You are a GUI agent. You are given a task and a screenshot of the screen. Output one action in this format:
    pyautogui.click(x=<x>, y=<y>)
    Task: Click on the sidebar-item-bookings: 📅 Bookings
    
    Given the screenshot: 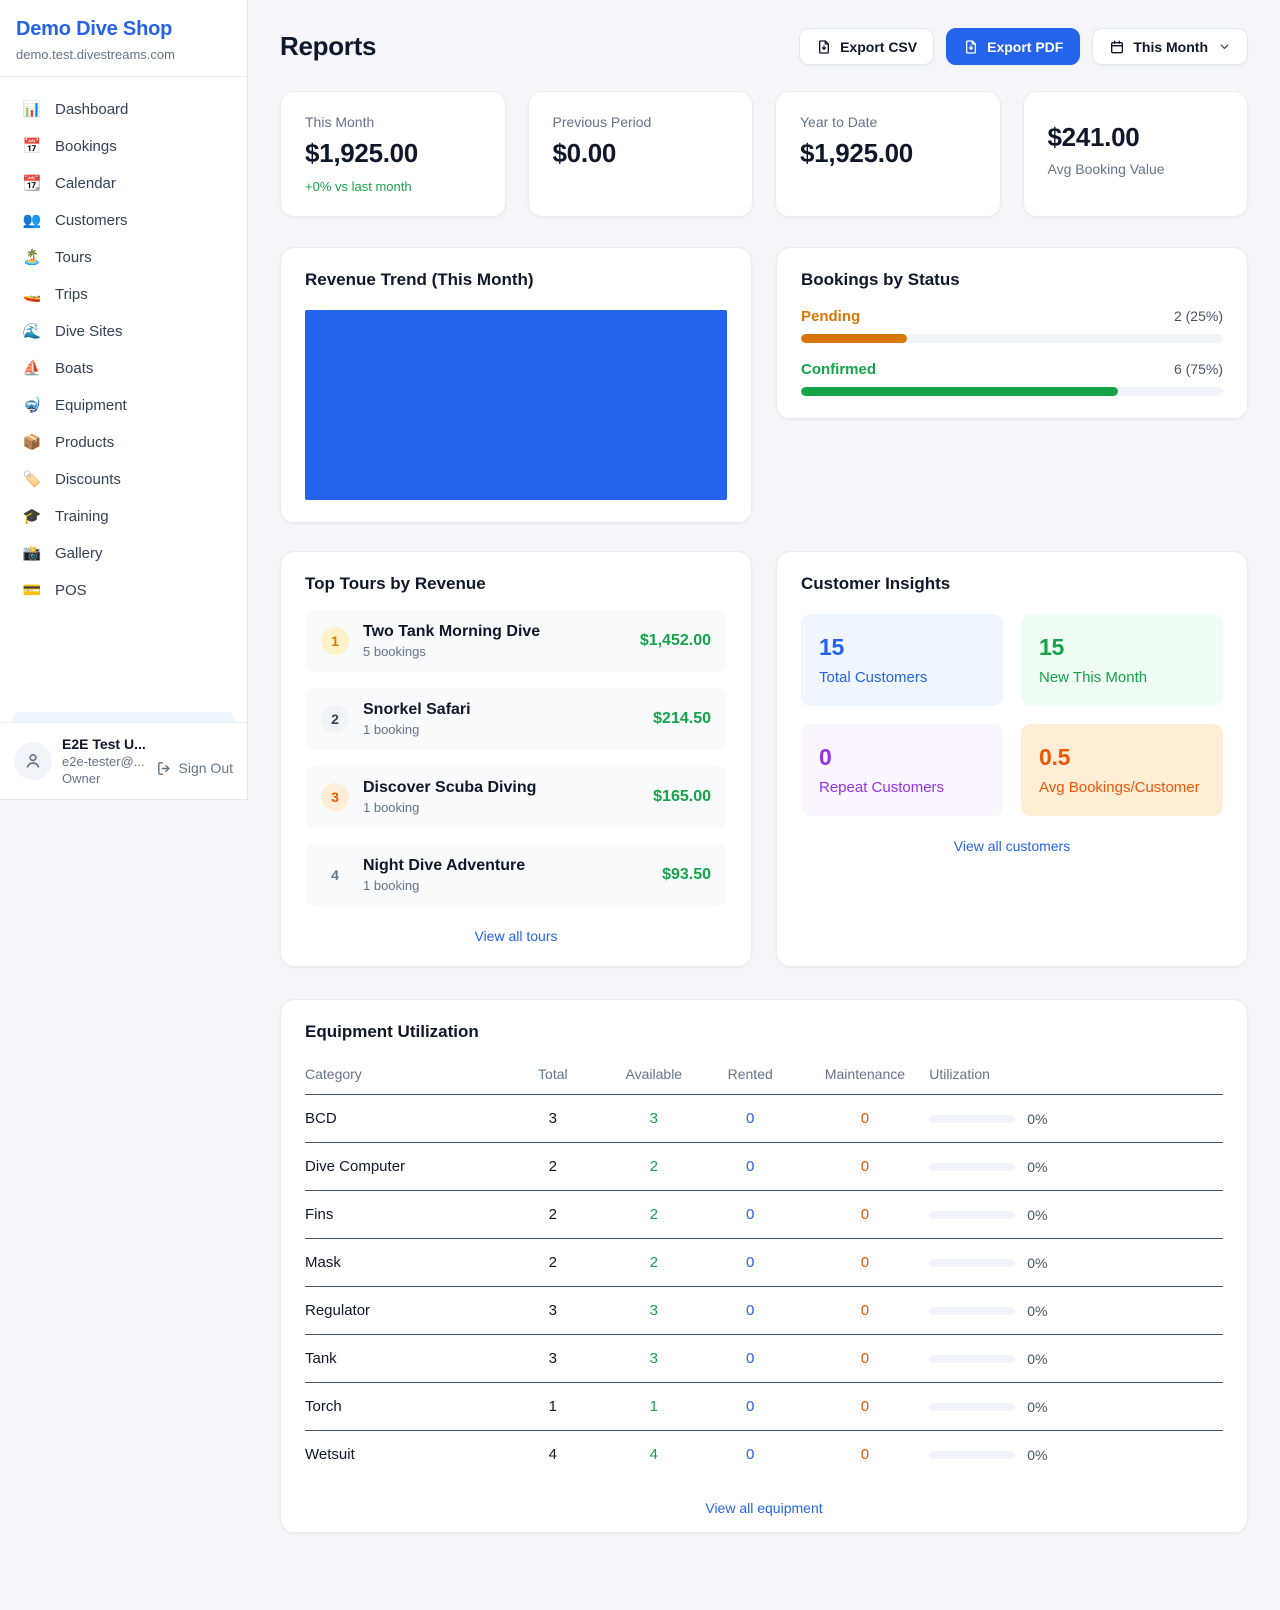 What is the action you would take?
    pyautogui.click(x=123, y=146)
    